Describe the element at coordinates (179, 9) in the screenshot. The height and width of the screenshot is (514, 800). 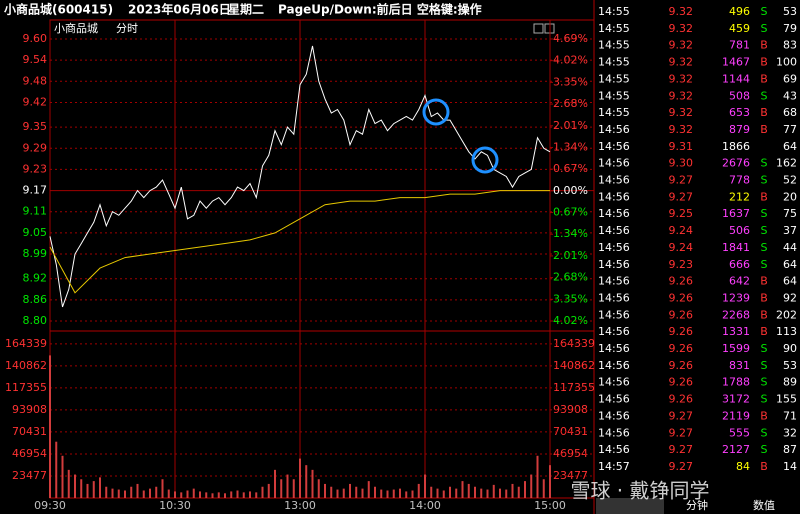
I see `date: 2023年06月06日` at that location.